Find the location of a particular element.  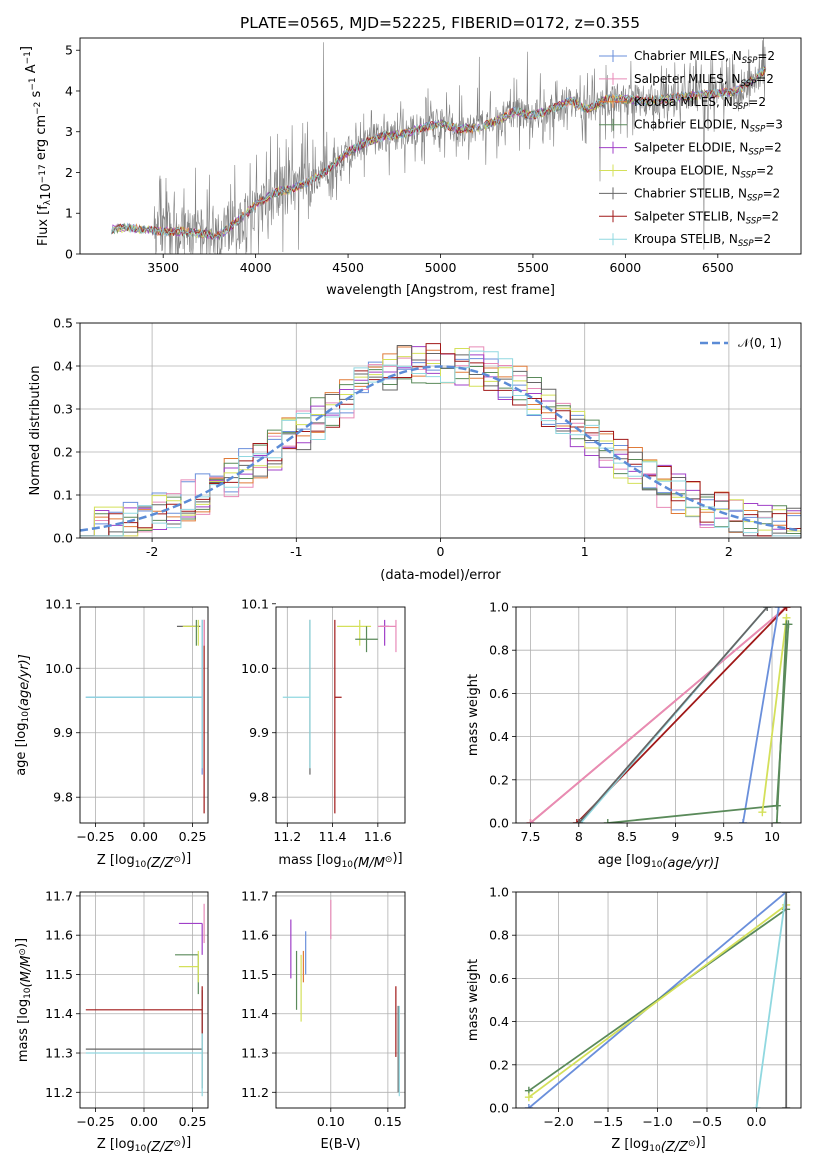

weight_vs_z-ylabel: mass weight is located at coordinates (473, 1000).